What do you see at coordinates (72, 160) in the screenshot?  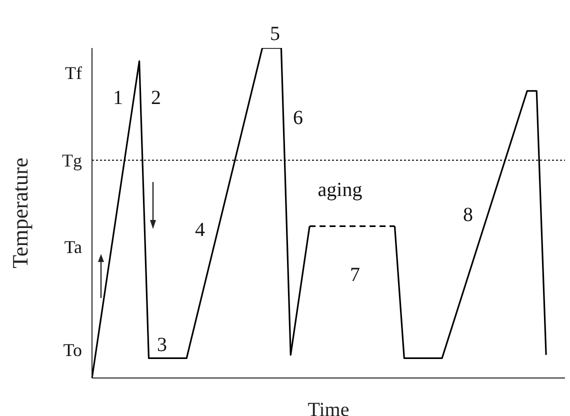 I see `ref-line-label: Tg` at bounding box center [72, 160].